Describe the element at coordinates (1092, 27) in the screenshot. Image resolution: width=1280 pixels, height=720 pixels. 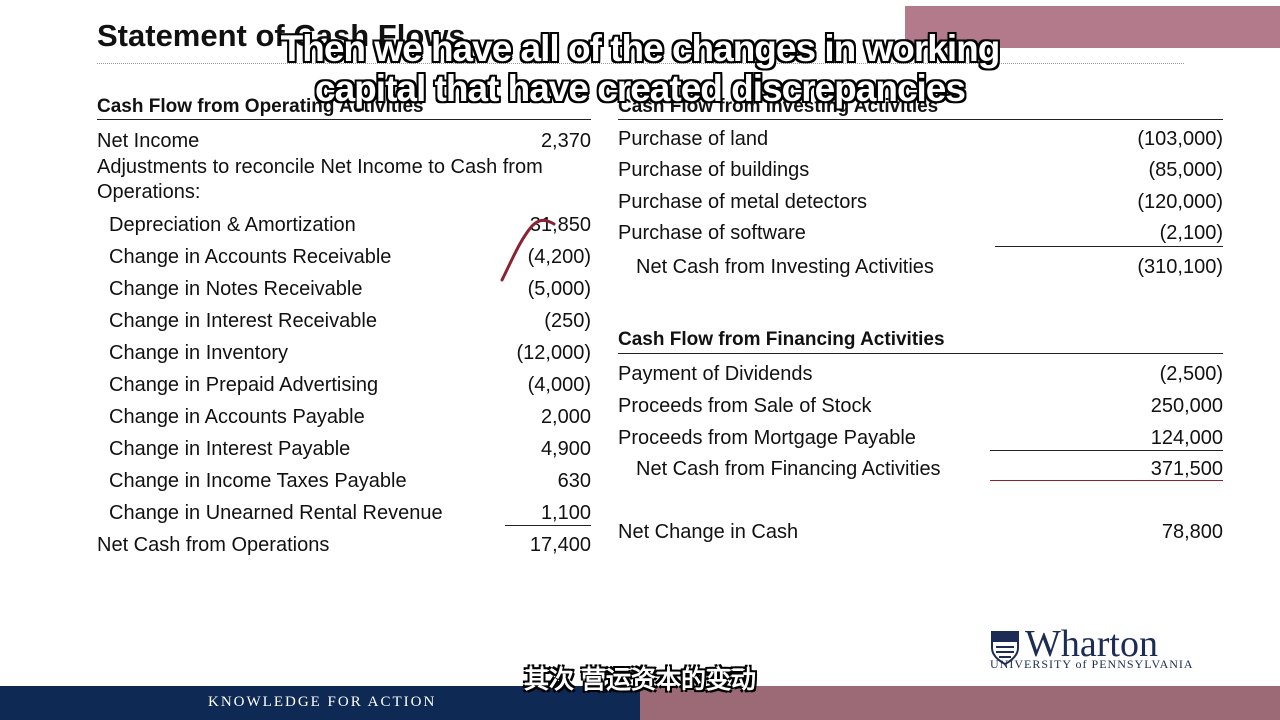
I see `corner-accent-block` at that location.